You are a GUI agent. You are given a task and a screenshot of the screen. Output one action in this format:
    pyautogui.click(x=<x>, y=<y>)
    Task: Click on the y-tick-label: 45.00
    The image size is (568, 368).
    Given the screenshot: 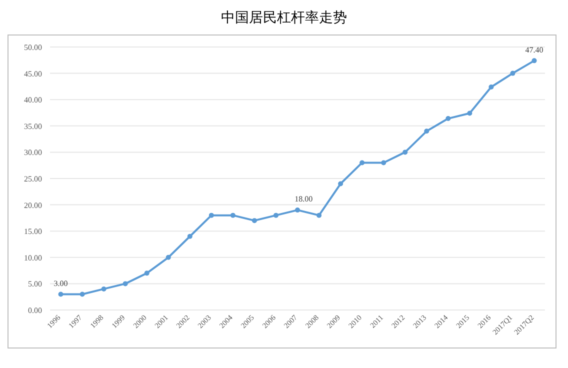 What is the action you would take?
    pyautogui.click(x=33, y=73)
    